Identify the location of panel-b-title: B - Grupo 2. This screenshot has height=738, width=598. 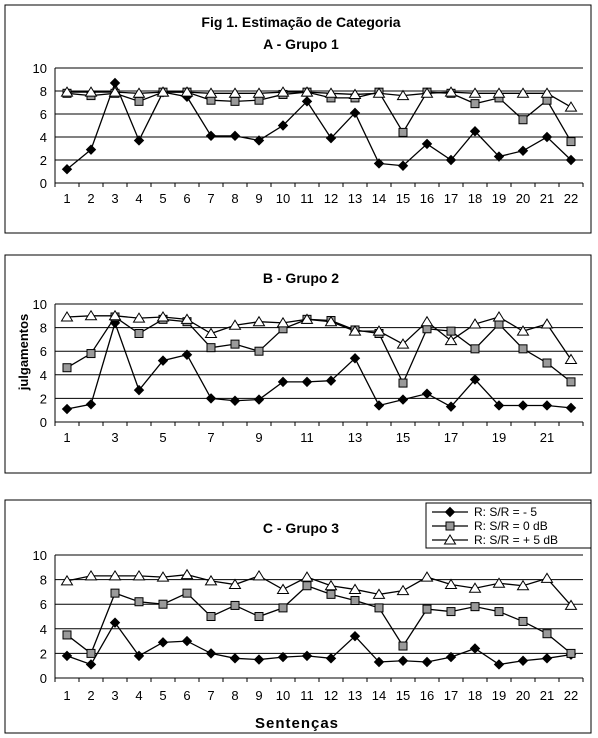
(301, 278).